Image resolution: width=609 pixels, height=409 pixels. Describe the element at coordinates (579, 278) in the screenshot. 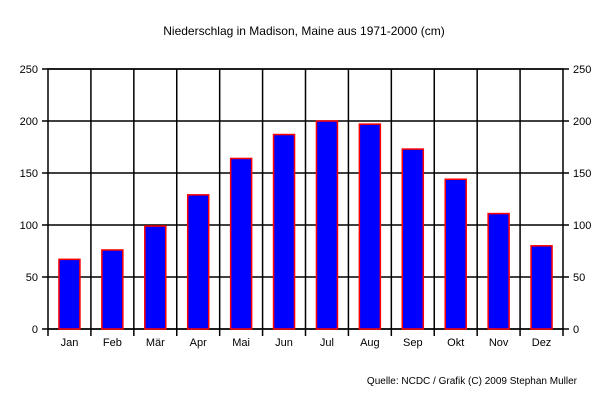

I see `y-tick-label-right: 50` at that location.